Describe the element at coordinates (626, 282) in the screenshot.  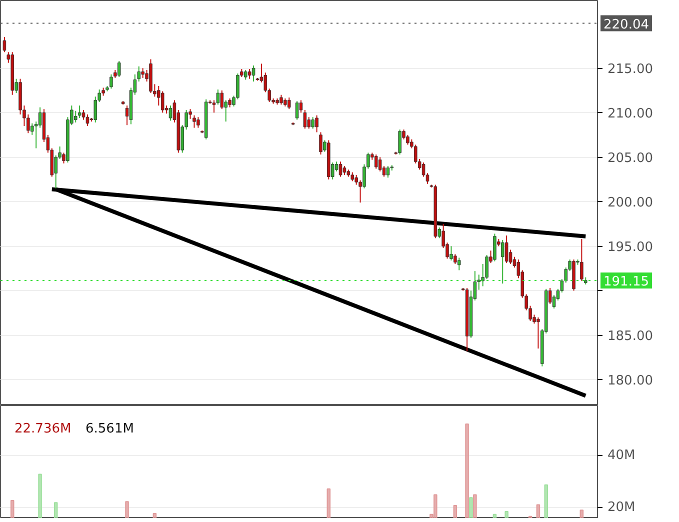
I see `ref-line-label: 191.15` at that location.